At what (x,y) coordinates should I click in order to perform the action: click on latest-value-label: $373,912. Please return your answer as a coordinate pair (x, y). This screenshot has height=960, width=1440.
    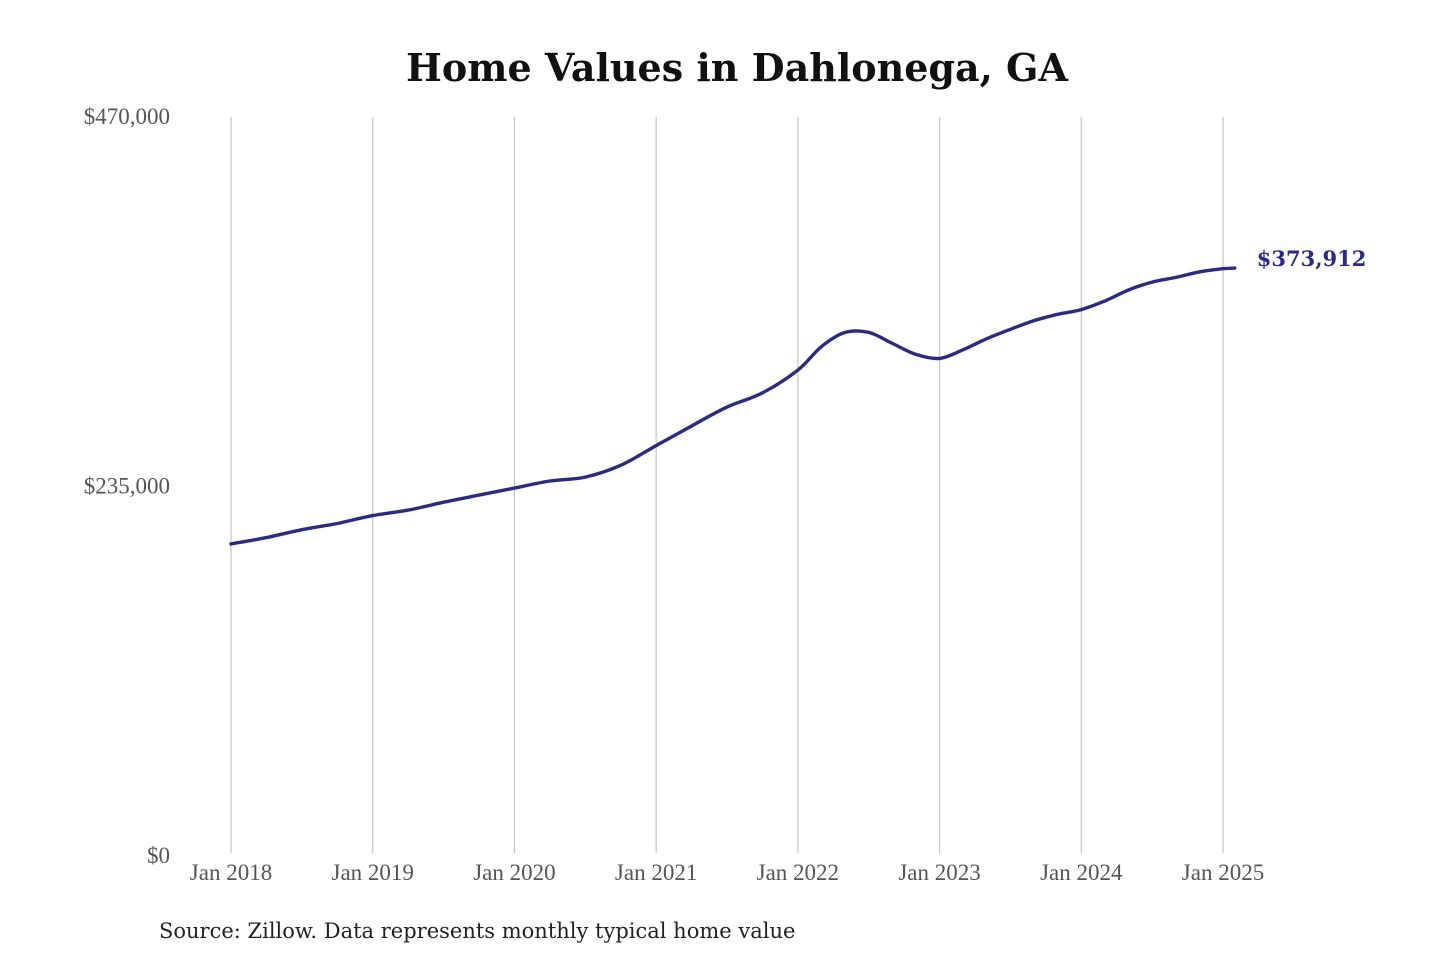
    Looking at the image, I should click on (1312, 258).